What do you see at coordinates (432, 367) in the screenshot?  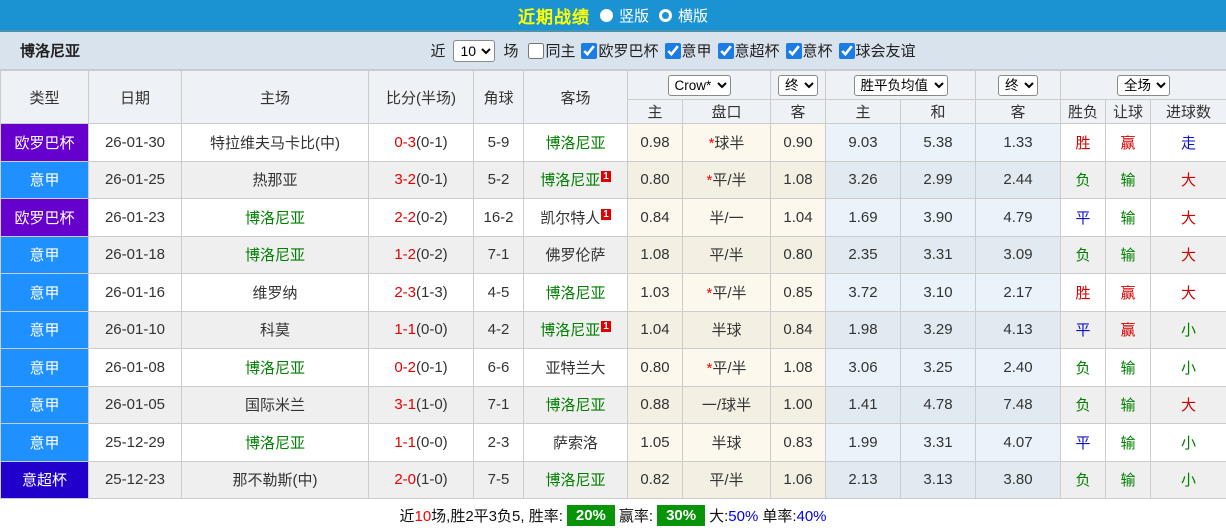 I see `halftime-score: (0-1)` at bounding box center [432, 367].